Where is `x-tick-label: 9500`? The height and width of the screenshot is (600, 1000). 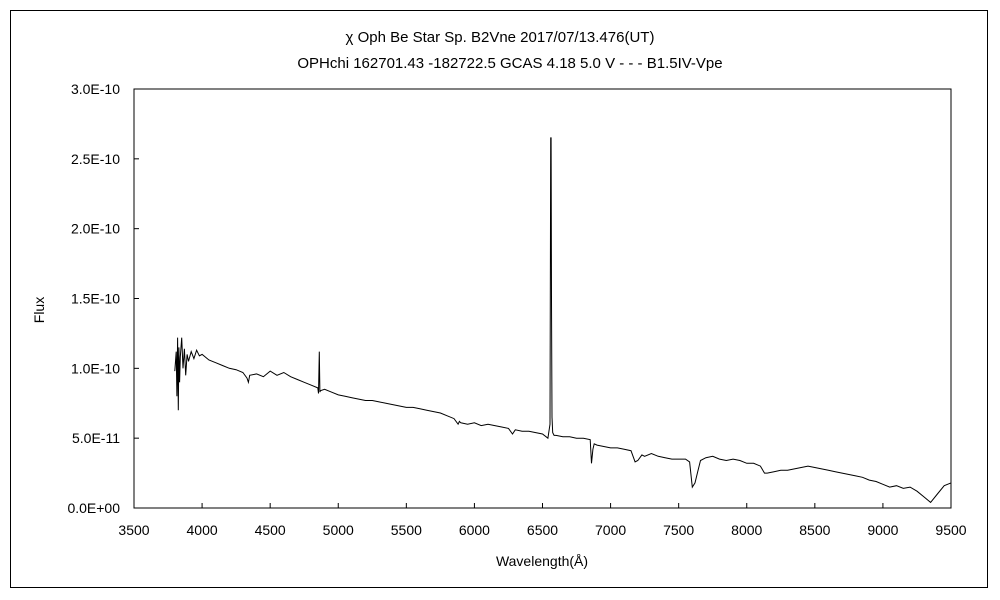 x-tick-label: 9500 is located at coordinates (950, 530).